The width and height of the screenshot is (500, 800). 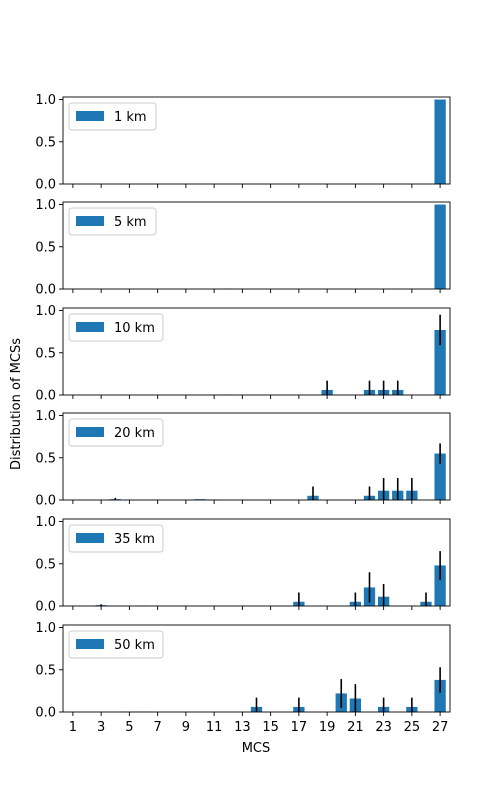 What do you see at coordinates (355, 727) in the screenshot?
I see `x-tick-label: 21` at bounding box center [355, 727].